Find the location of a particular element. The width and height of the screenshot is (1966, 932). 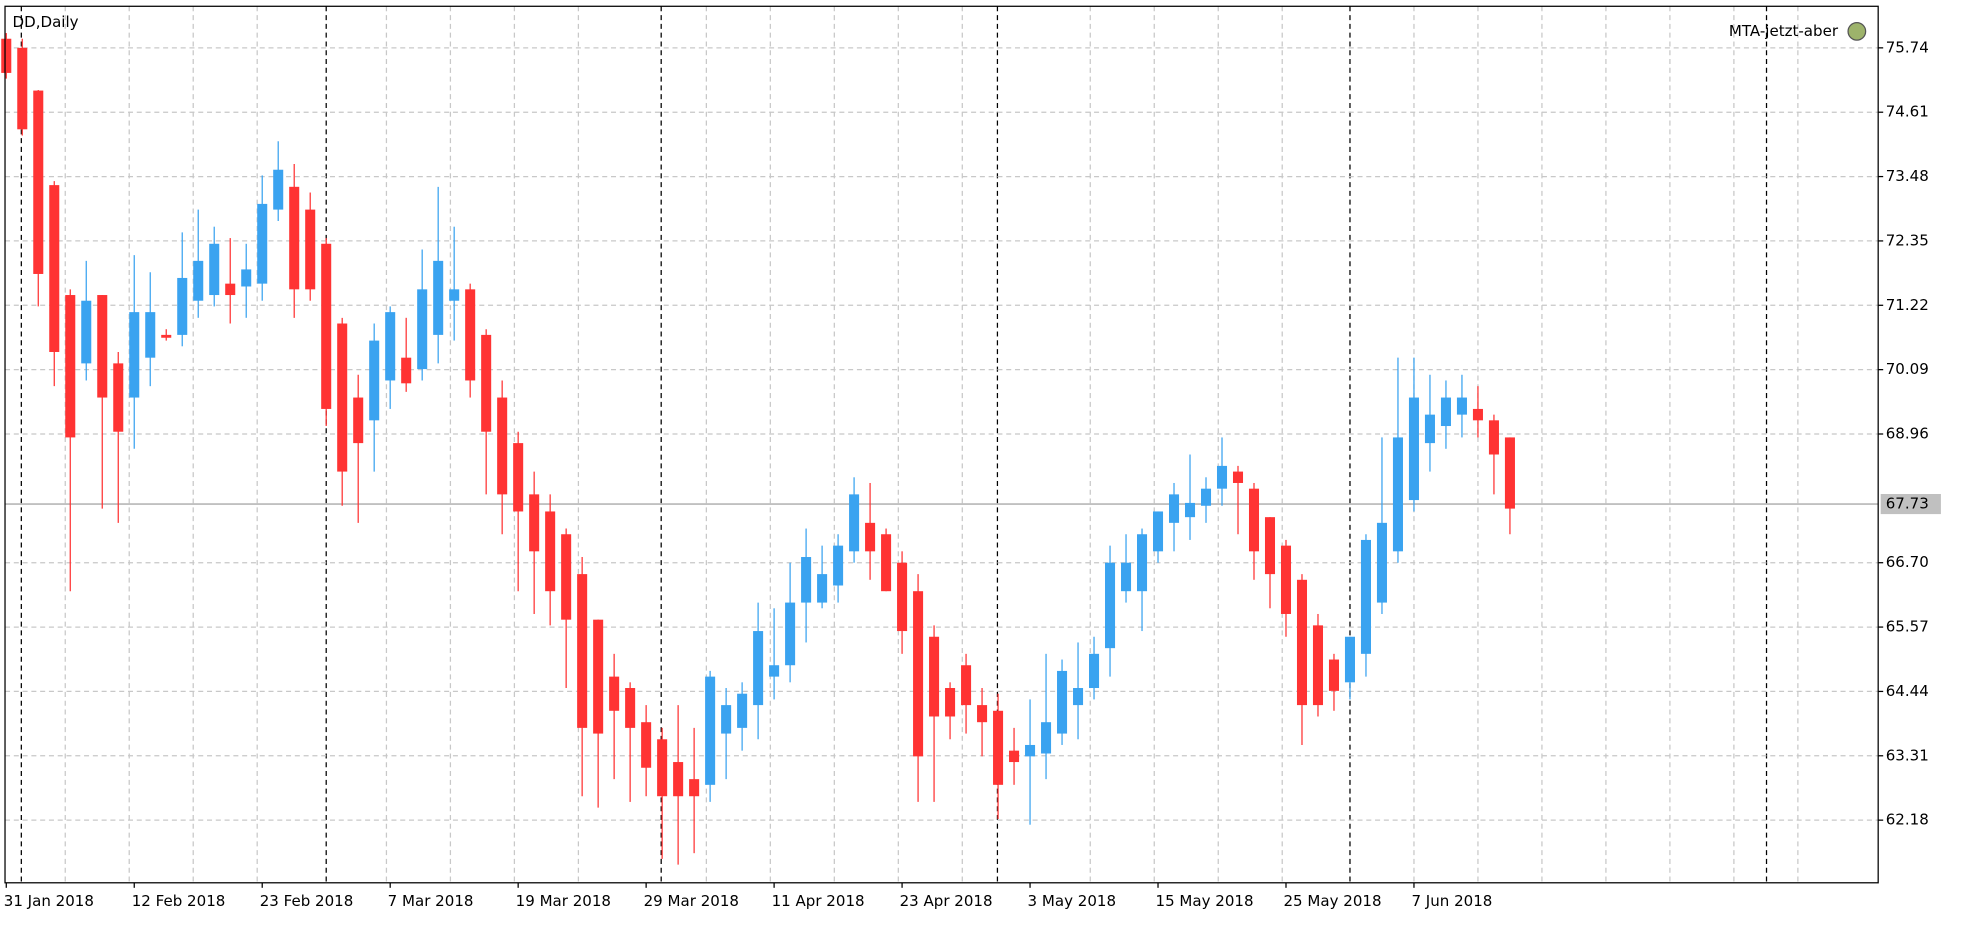

x-tick-label: 11 Apr 2018 is located at coordinates (818, 901).